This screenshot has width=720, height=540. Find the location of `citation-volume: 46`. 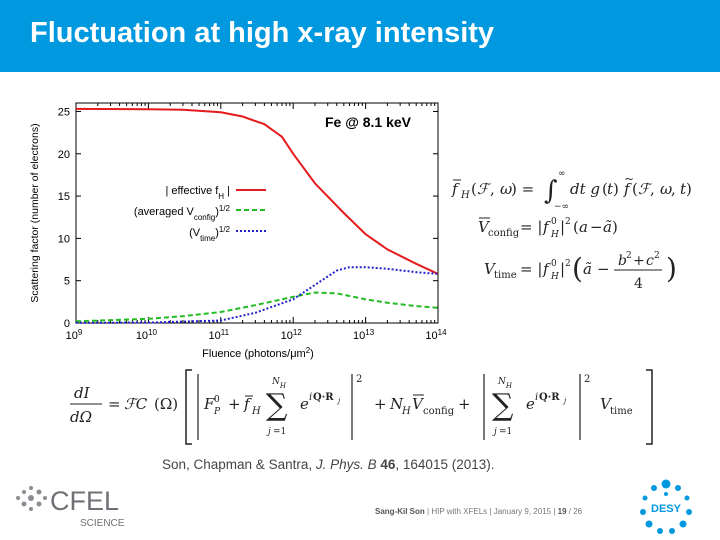

citation-volume: 46 is located at coordinates (386, 464).